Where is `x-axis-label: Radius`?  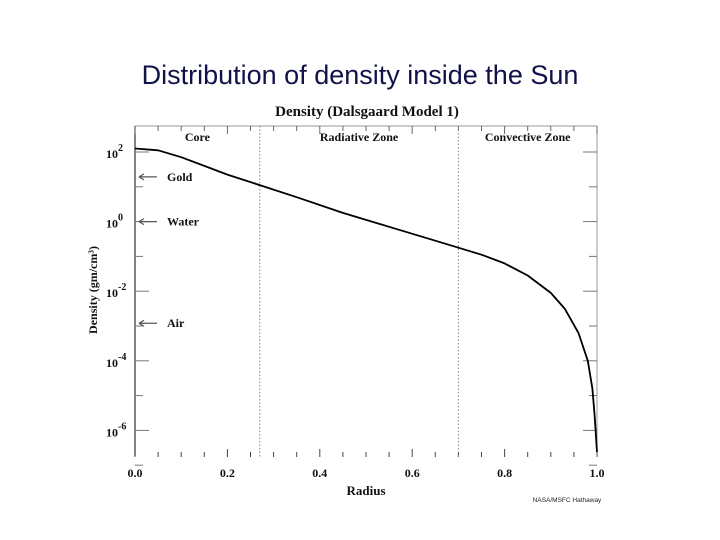 x-axis-label: Radius is located at coordinates (365, 490).